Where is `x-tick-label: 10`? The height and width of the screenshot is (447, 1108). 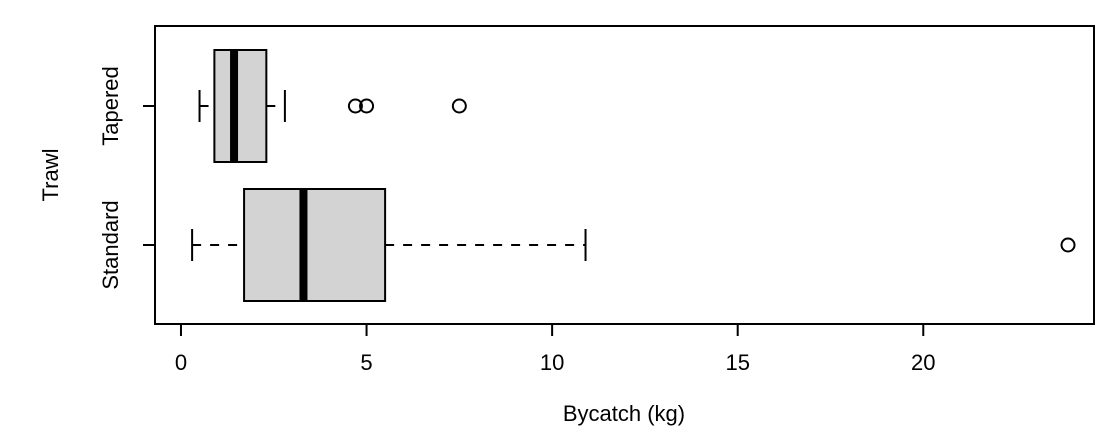
x-tick-label: 10 is located at coordinates (552, 362).